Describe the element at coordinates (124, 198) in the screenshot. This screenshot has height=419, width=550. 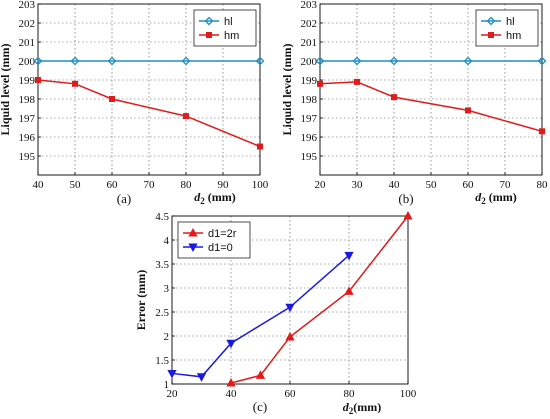
I see `panel-caption: (a)` at that location.